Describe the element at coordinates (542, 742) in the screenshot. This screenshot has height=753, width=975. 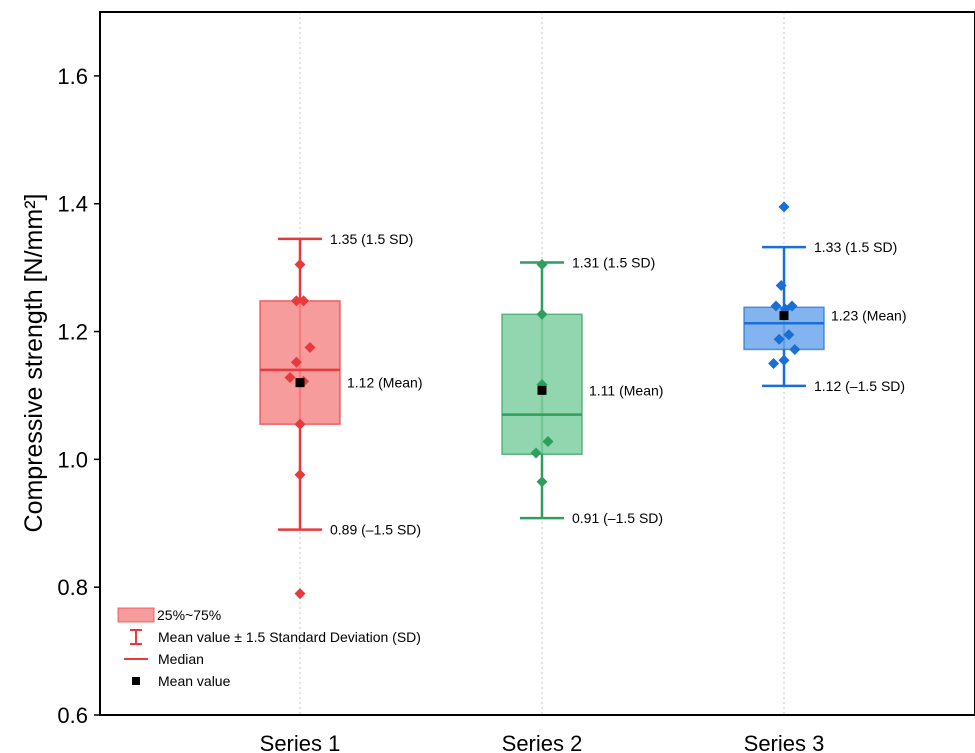
I see `x-category-label: Series 2` at that location.